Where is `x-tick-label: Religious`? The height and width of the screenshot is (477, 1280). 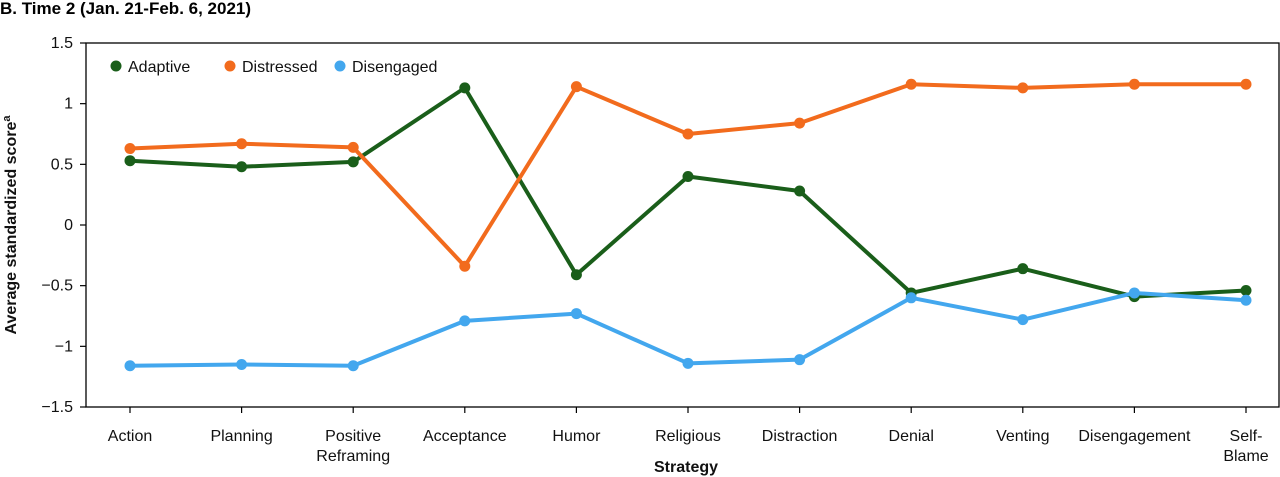
x-tick-label: Religious is located at coordinates (688, 436).